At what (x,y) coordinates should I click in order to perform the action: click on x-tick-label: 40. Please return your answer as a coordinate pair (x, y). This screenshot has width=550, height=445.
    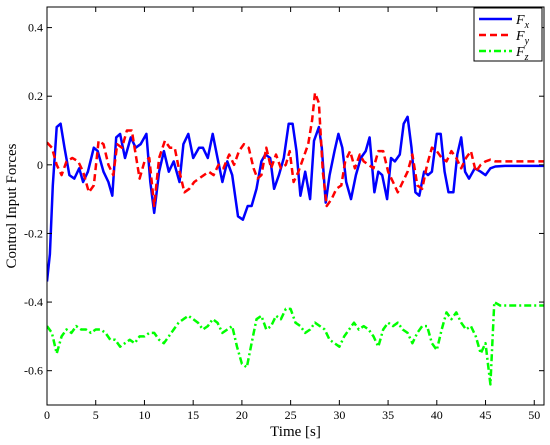
    Looking at the image, I should click on (437, 415).